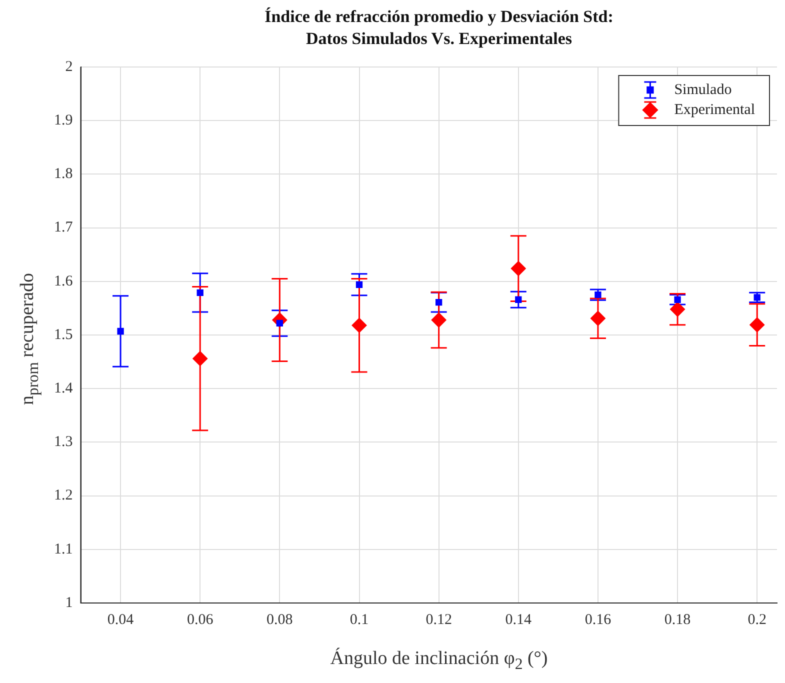 This screenshot has height=683, width=785. I want to click on chart-title: Índice de refracción promedio y Desviación Std: Datos Simulados Vs. Experimentales, so click(439, 28).